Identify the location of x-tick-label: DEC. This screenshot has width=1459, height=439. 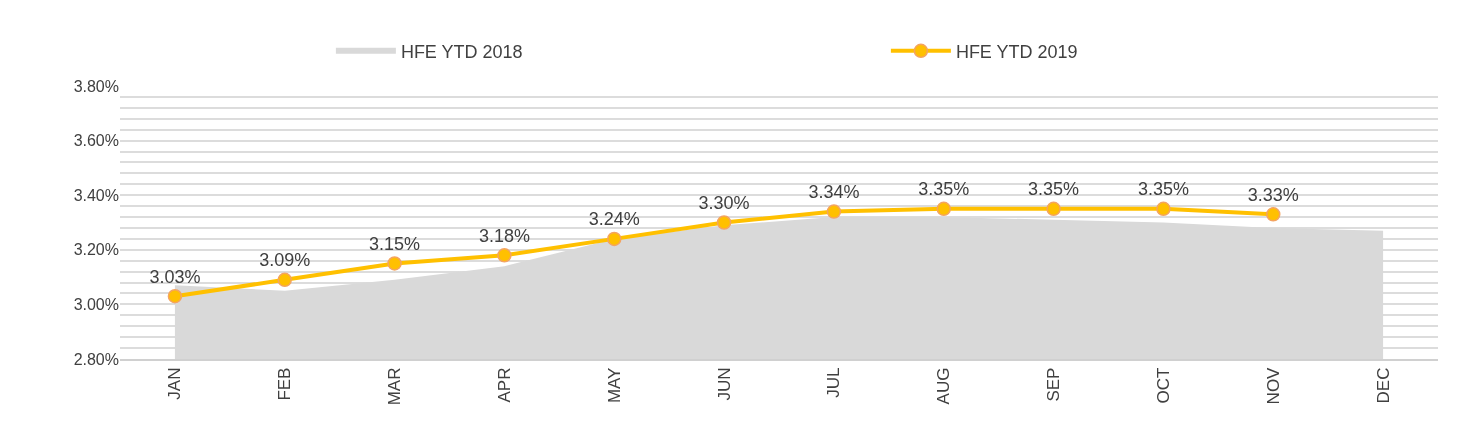
(1383, 385).